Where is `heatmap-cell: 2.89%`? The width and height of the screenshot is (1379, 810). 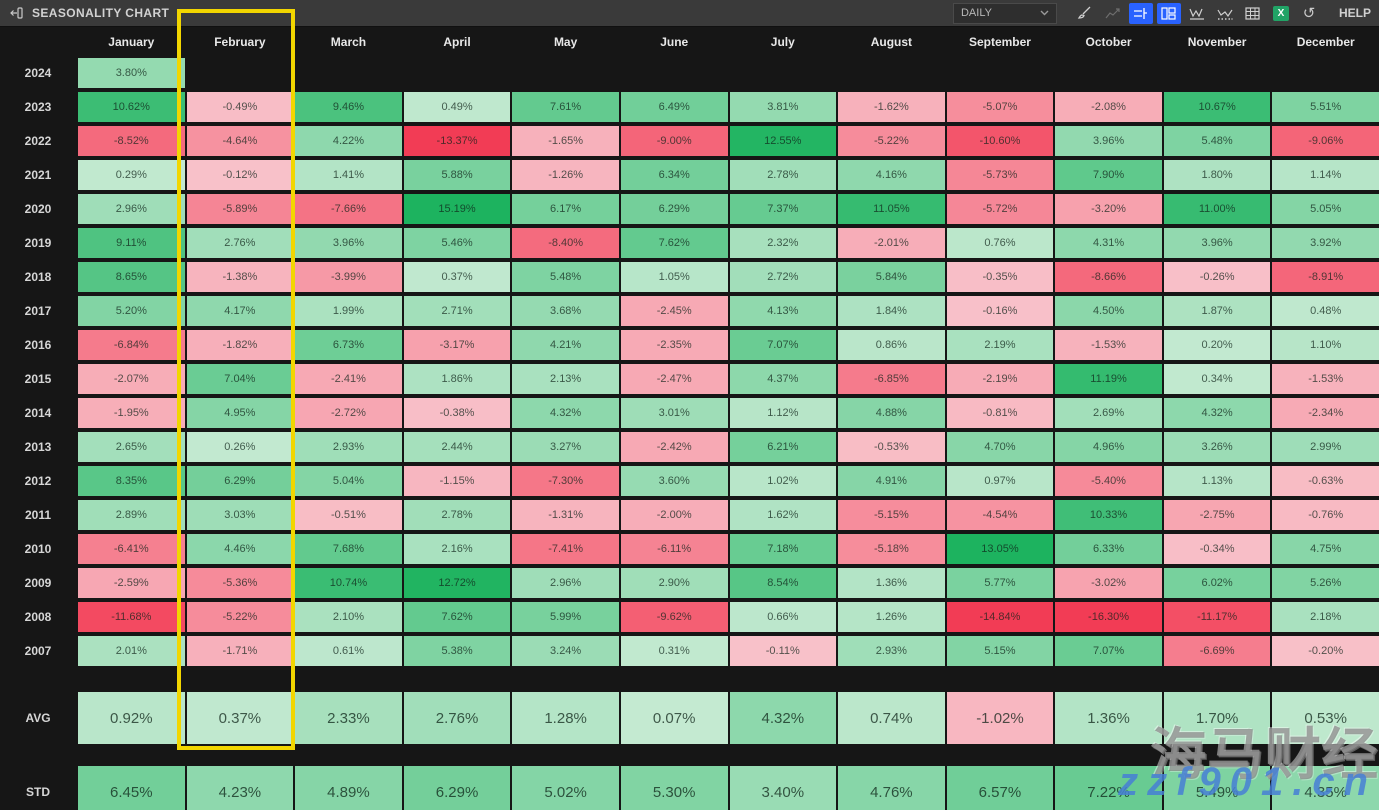
heatmap-cell: 2.89% is located at coordinates (131, 515).